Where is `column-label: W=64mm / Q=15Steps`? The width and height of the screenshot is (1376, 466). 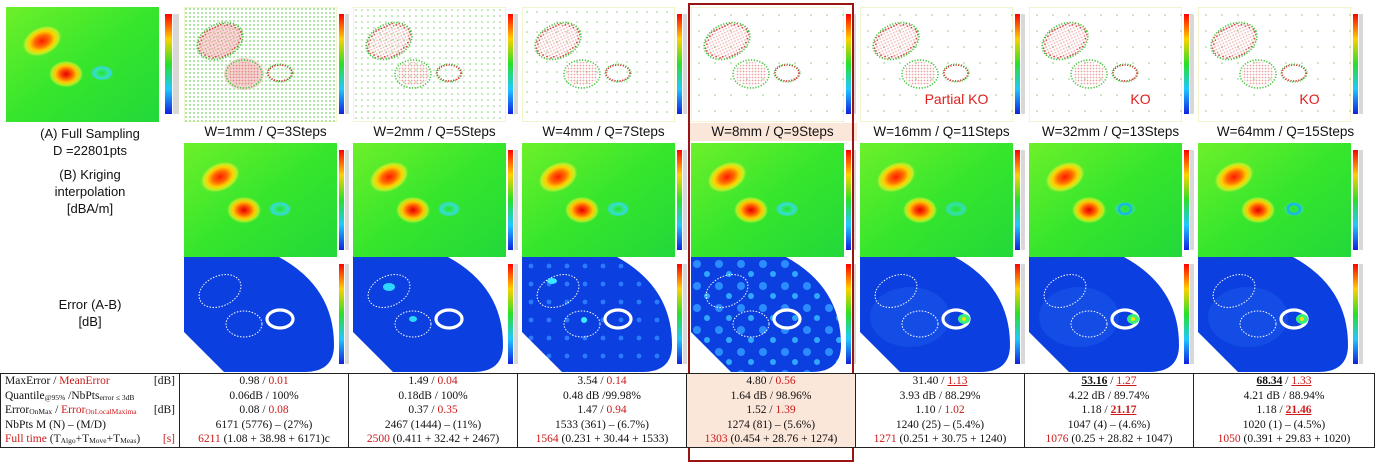 column-label: W=64mm / Q=15Steps is located at coordinates (1285, 131).